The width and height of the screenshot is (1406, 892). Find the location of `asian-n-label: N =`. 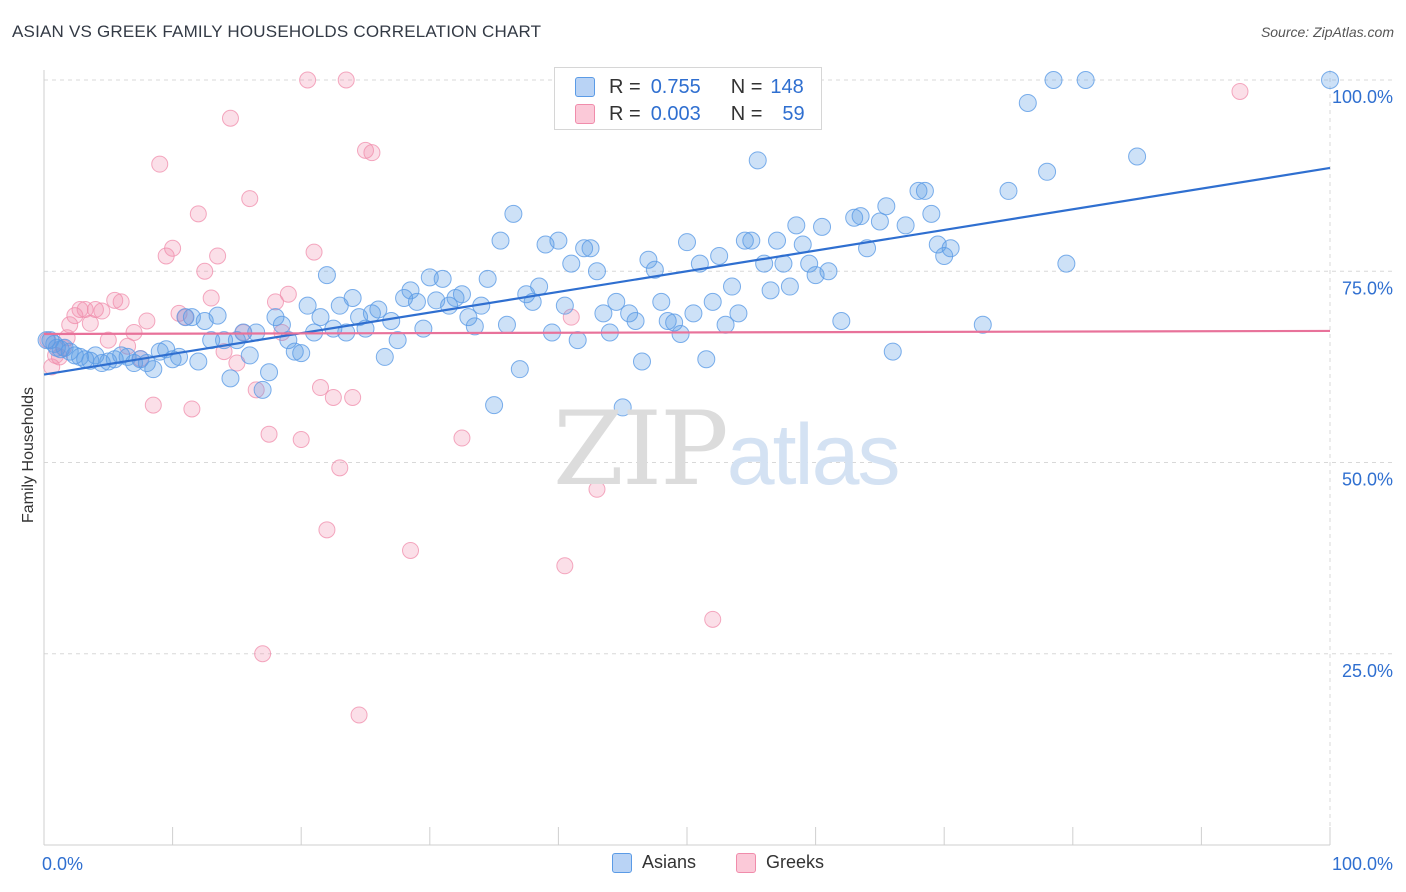

asian-n-label: N = is located at coordinates (746, 86).